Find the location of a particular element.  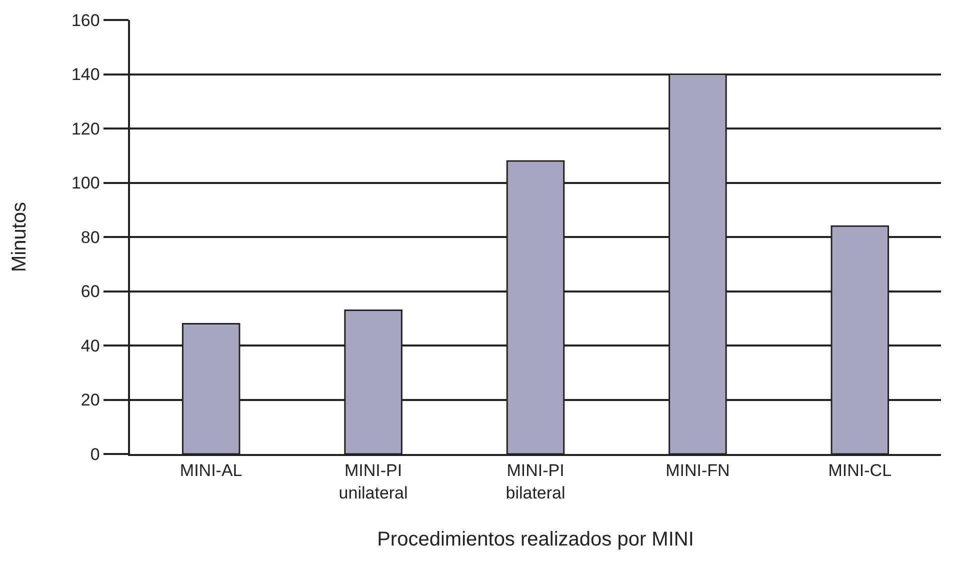

y-tick-label: 100 is located at coordinates (85, 183).